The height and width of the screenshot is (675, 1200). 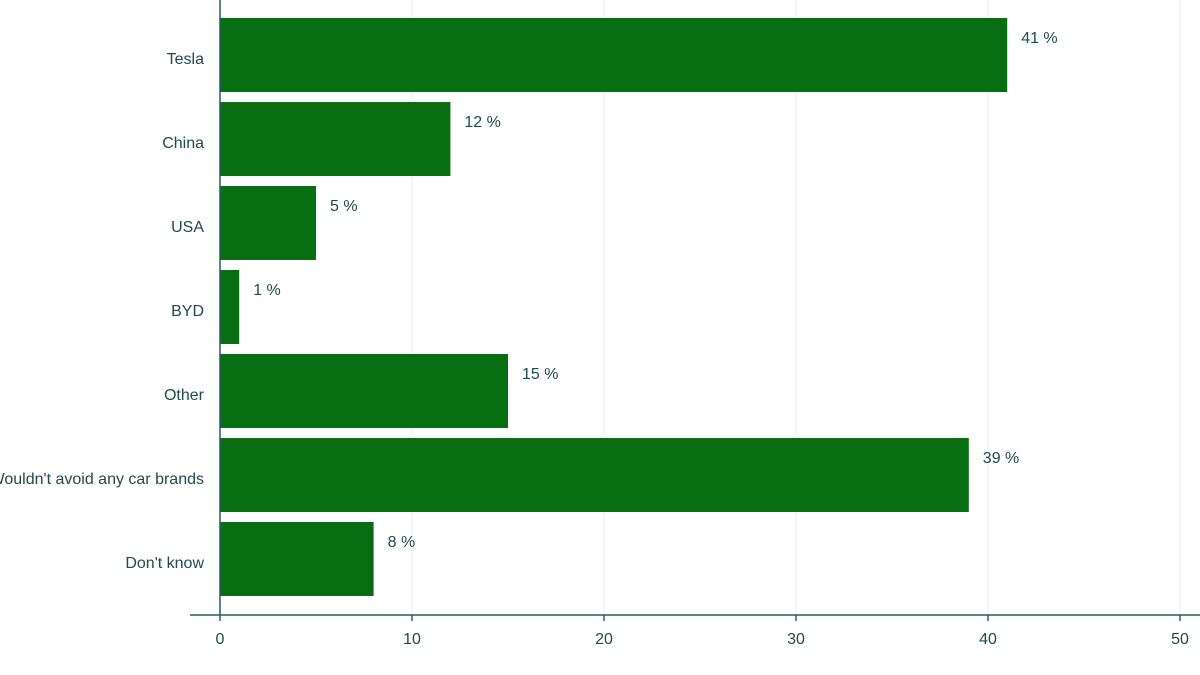 What do you see at coordinates (604, 639) in the screenshot?
I see `x-tick-label: 20` at bounding box center [604, 639].